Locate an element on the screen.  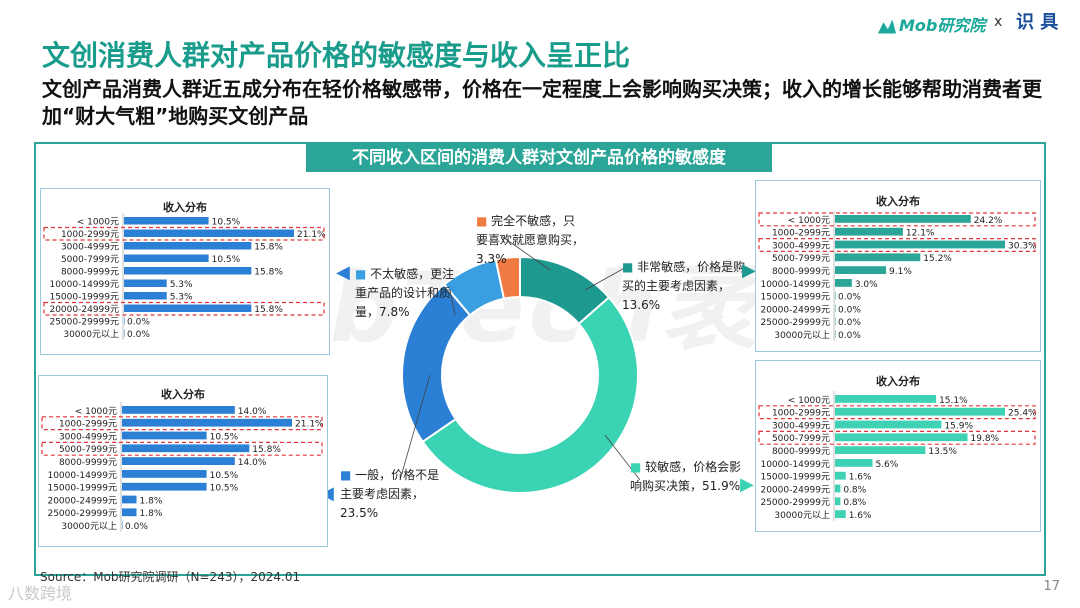
slice-label-general: ■ 一般，价格不是主要考虑因素，23.5% is located at coordinates (390, 494).